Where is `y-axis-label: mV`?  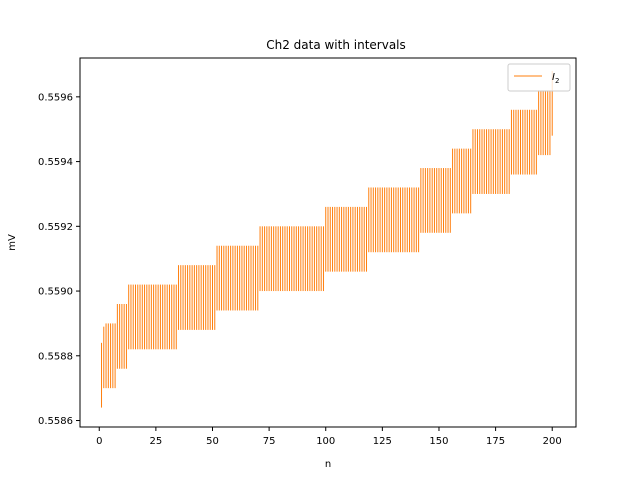
y-axis-label: mV is located at coordinates (12, 242).